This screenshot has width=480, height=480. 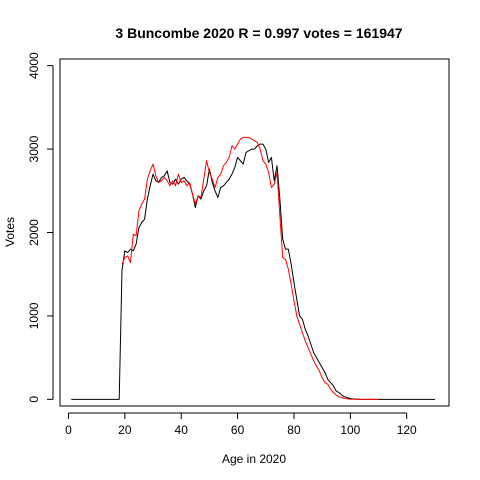 What do you see at coordinates (294, 430) in the screenshot?
I see `x-tick-label: 80` at bounding box center [294, 430].